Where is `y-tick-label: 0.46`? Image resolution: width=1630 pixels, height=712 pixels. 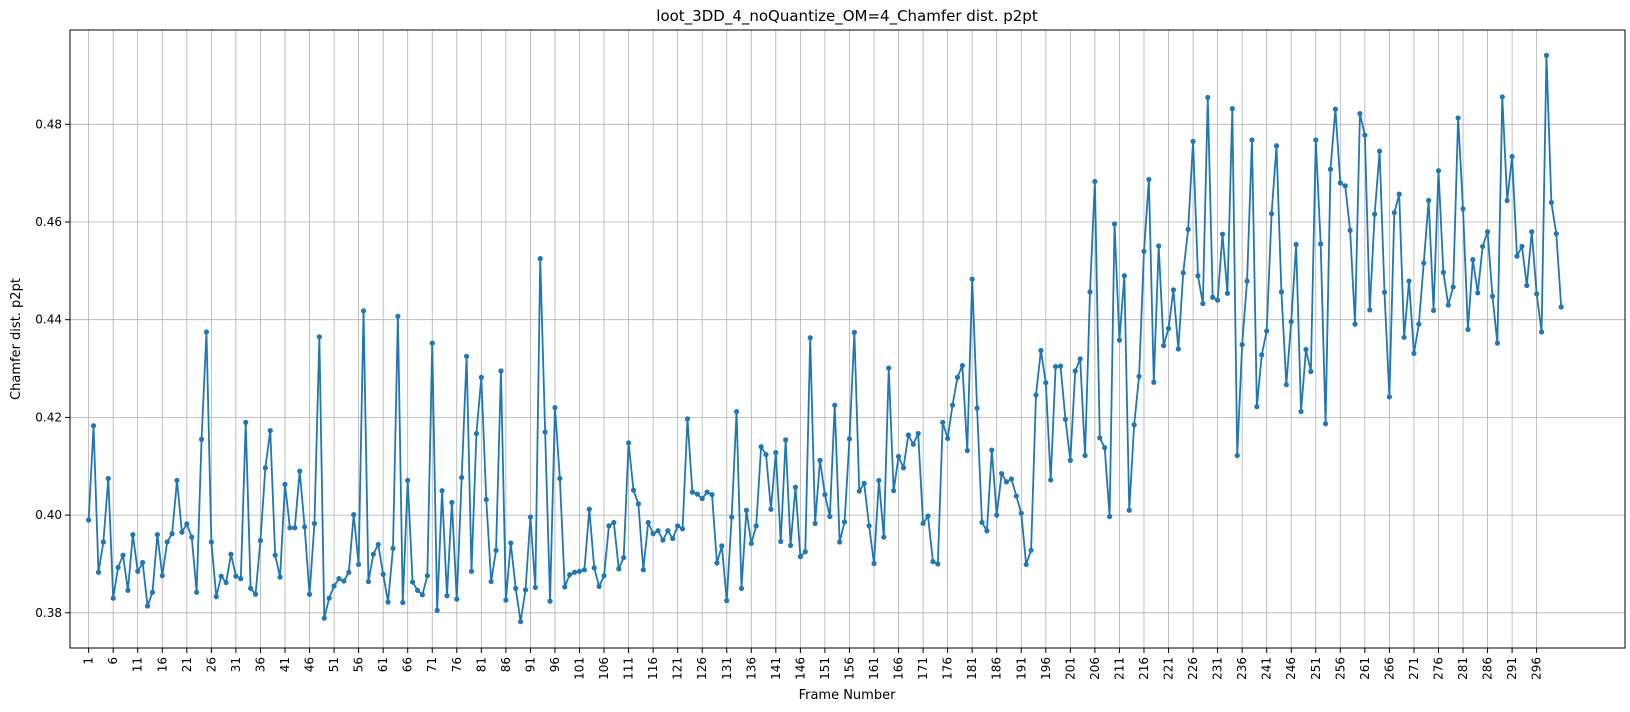
y-tick-label: 0.46 is located at coordinates (48, 222).